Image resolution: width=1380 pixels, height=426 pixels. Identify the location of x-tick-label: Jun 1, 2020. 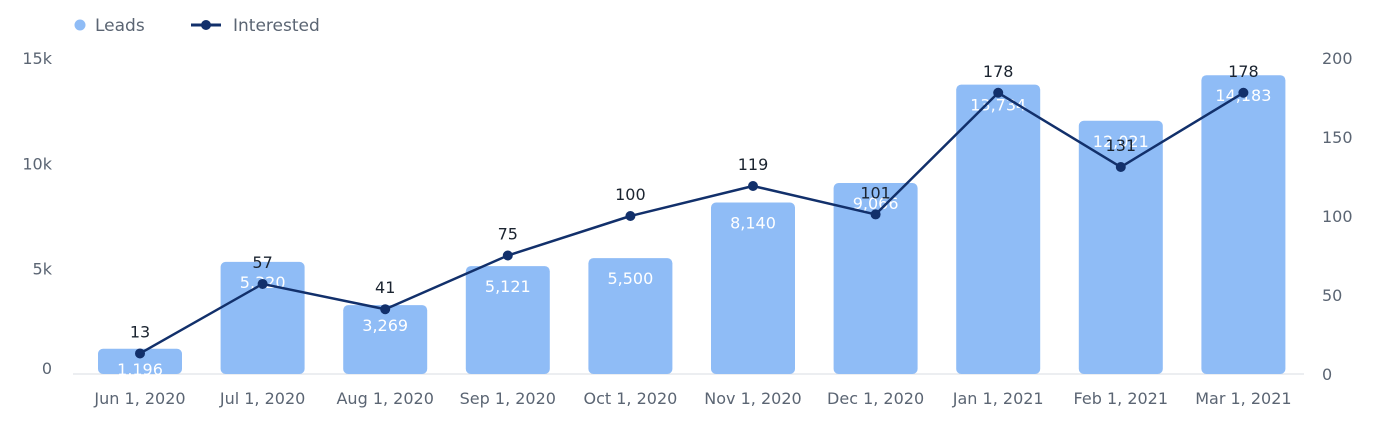
(139, 398).